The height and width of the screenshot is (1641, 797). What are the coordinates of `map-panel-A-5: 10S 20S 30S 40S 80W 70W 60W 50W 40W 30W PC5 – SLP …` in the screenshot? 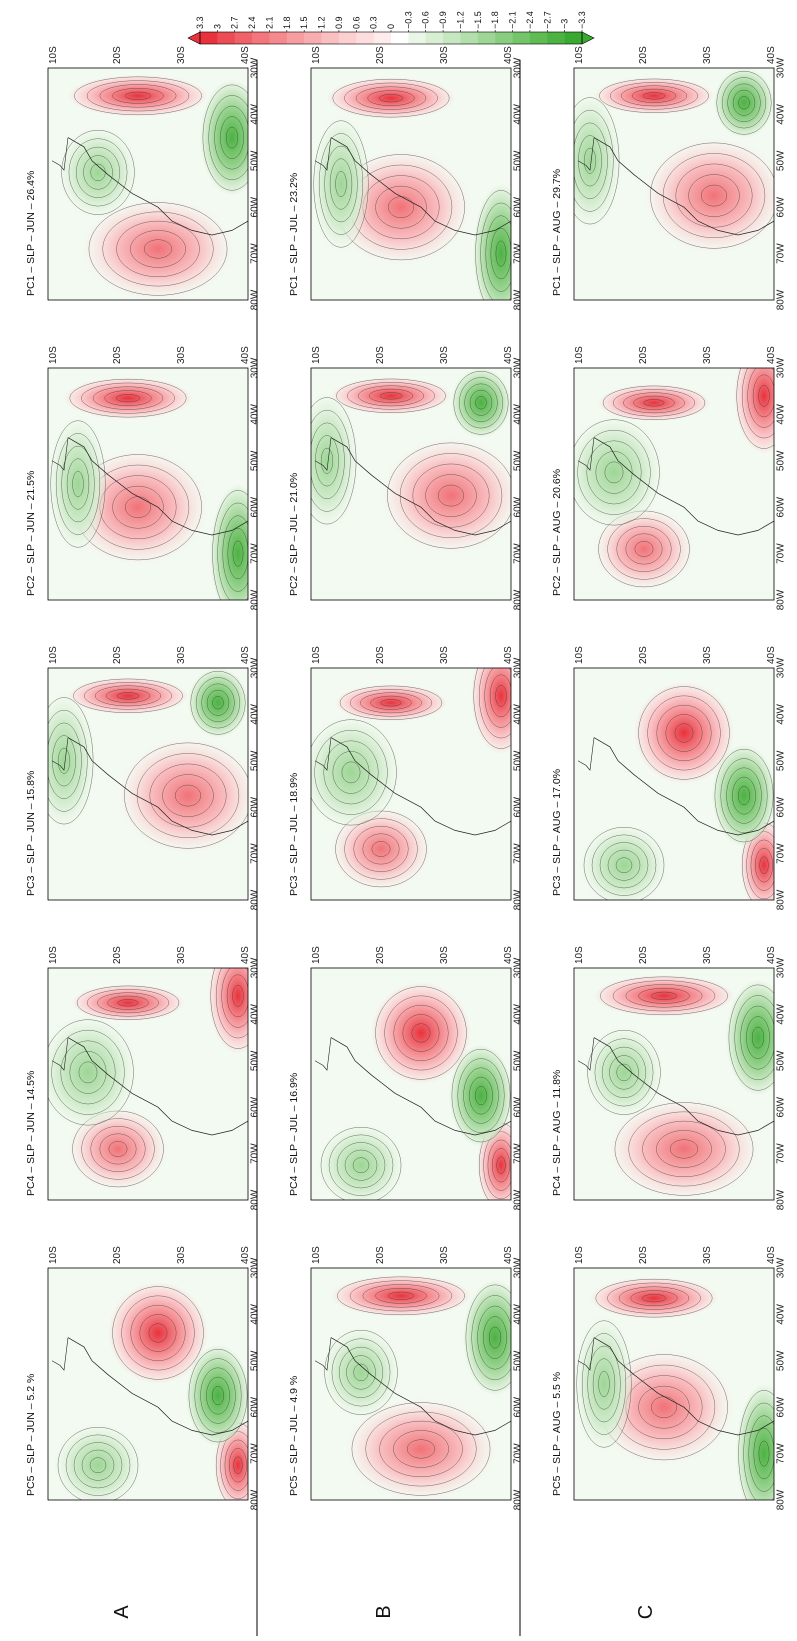 It's located at (142, 1378).